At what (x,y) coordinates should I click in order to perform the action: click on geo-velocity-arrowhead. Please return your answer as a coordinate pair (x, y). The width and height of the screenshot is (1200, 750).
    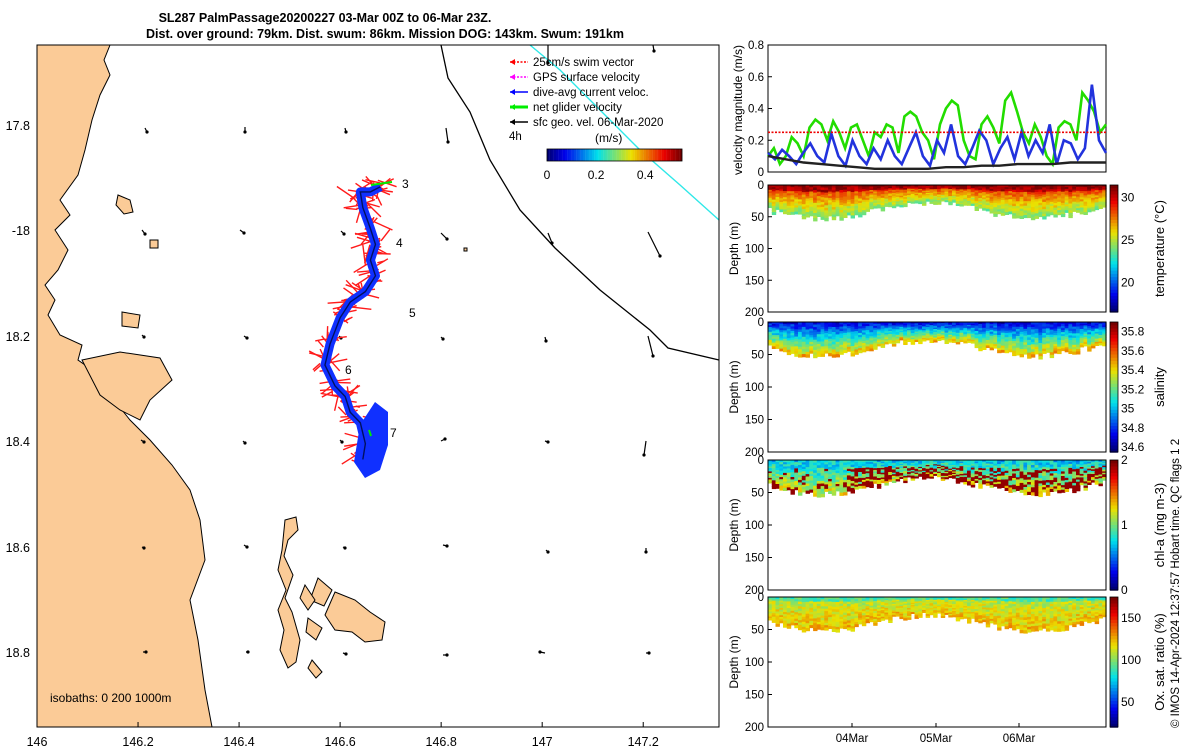
    Looking at the image, I should click on (644, 455).